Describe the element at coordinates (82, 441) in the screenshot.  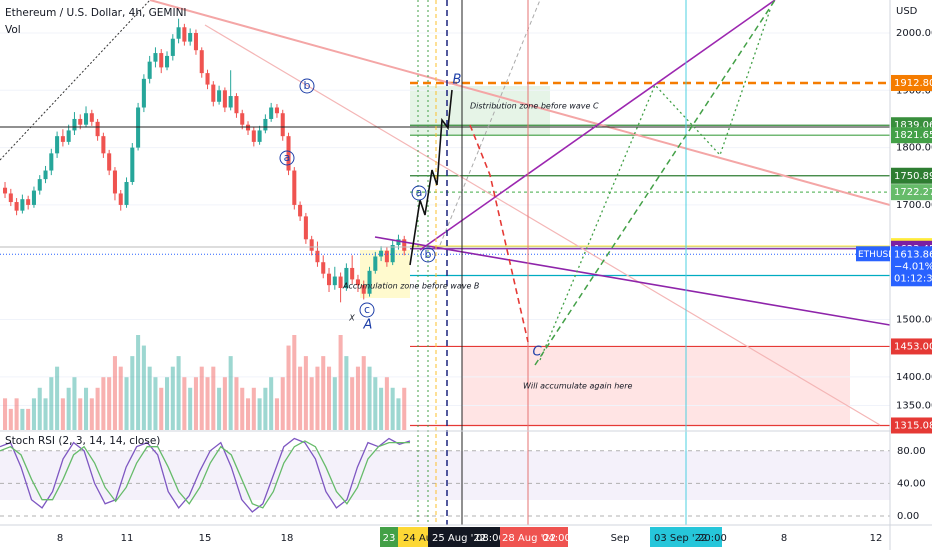
I see `stoch-title: Stoch RSI (2, 3, 14, 14, close)` at that location.